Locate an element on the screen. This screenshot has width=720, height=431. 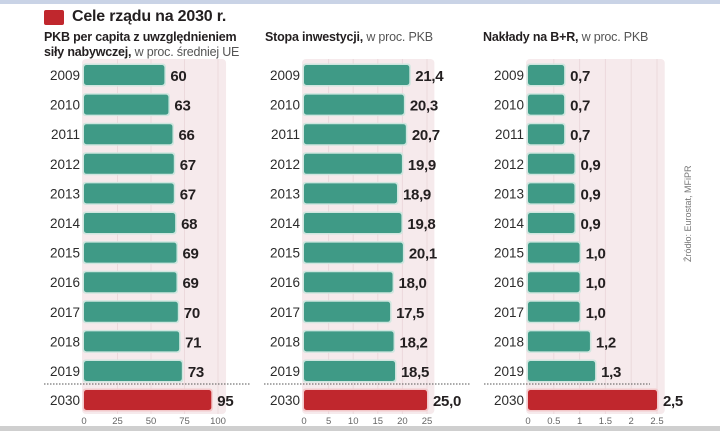
value-label: 19,8 is located at coordinates (421, 224).